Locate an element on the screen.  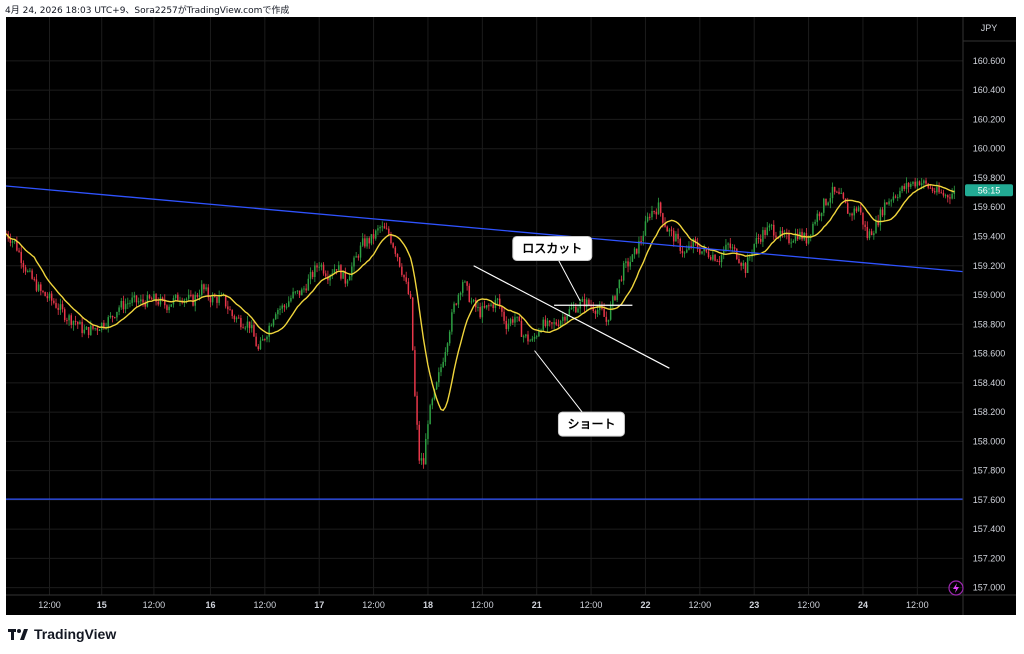
annotation-callout: ショート is located at coordinates (579, 393).